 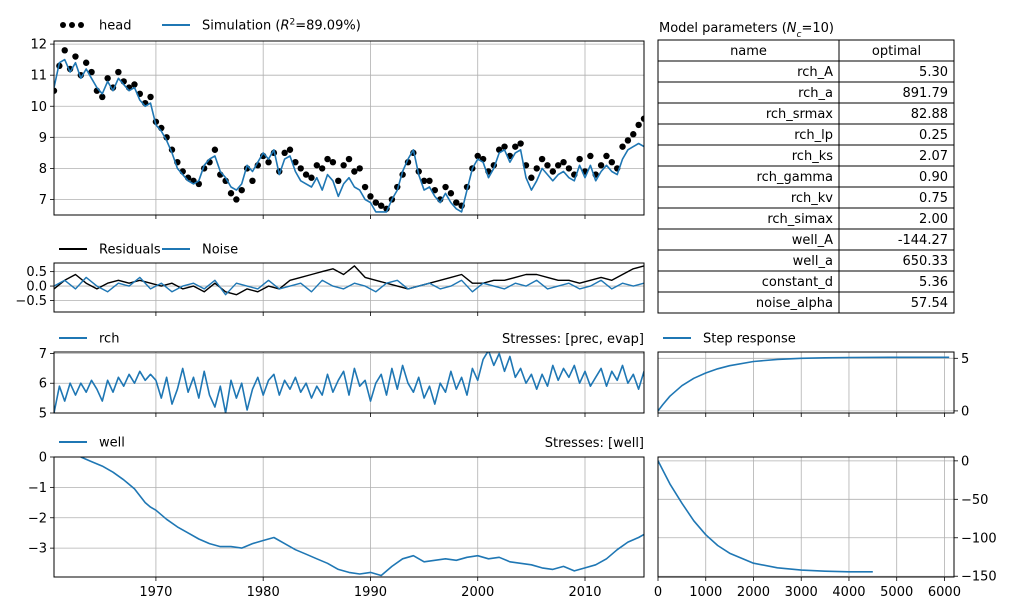 What do you see at coordinates (933, 198) in the screenshot?
I see `table-cell-value: 0.75` at bounding box center [933, 198].